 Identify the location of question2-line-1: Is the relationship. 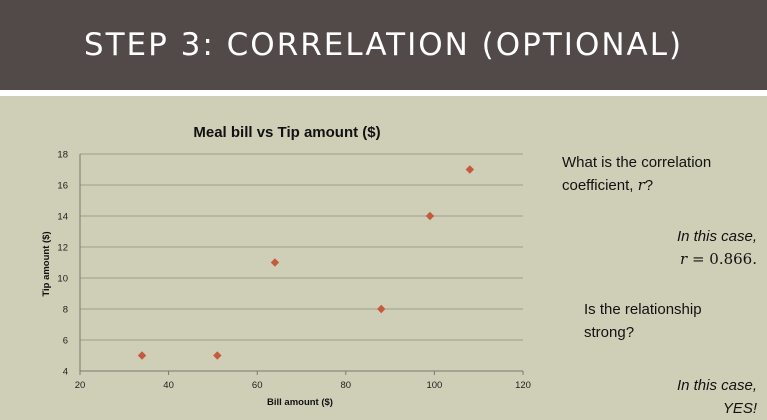
(643, 309).